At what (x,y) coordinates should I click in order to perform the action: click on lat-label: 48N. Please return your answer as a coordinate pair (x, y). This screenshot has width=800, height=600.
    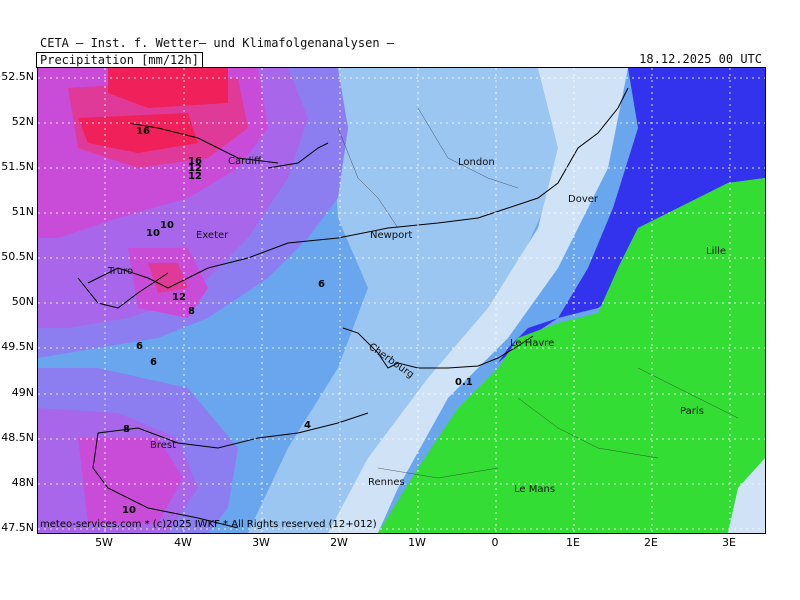
    Looking at the image, I should click on (22, 482).